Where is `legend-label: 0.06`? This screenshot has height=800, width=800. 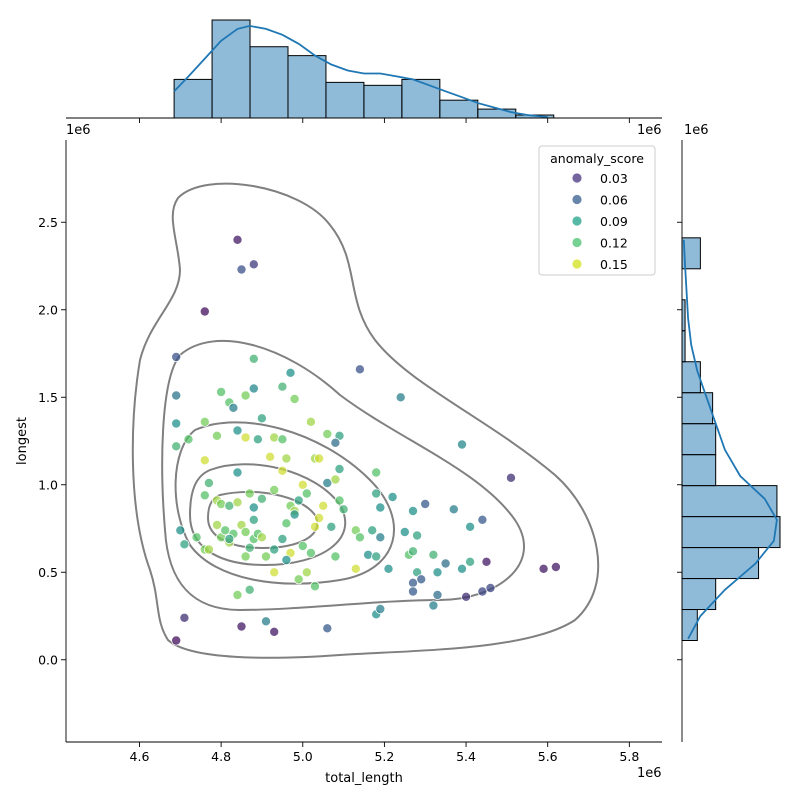 legend-label: 0.06 is located at coordinates (614, 200).